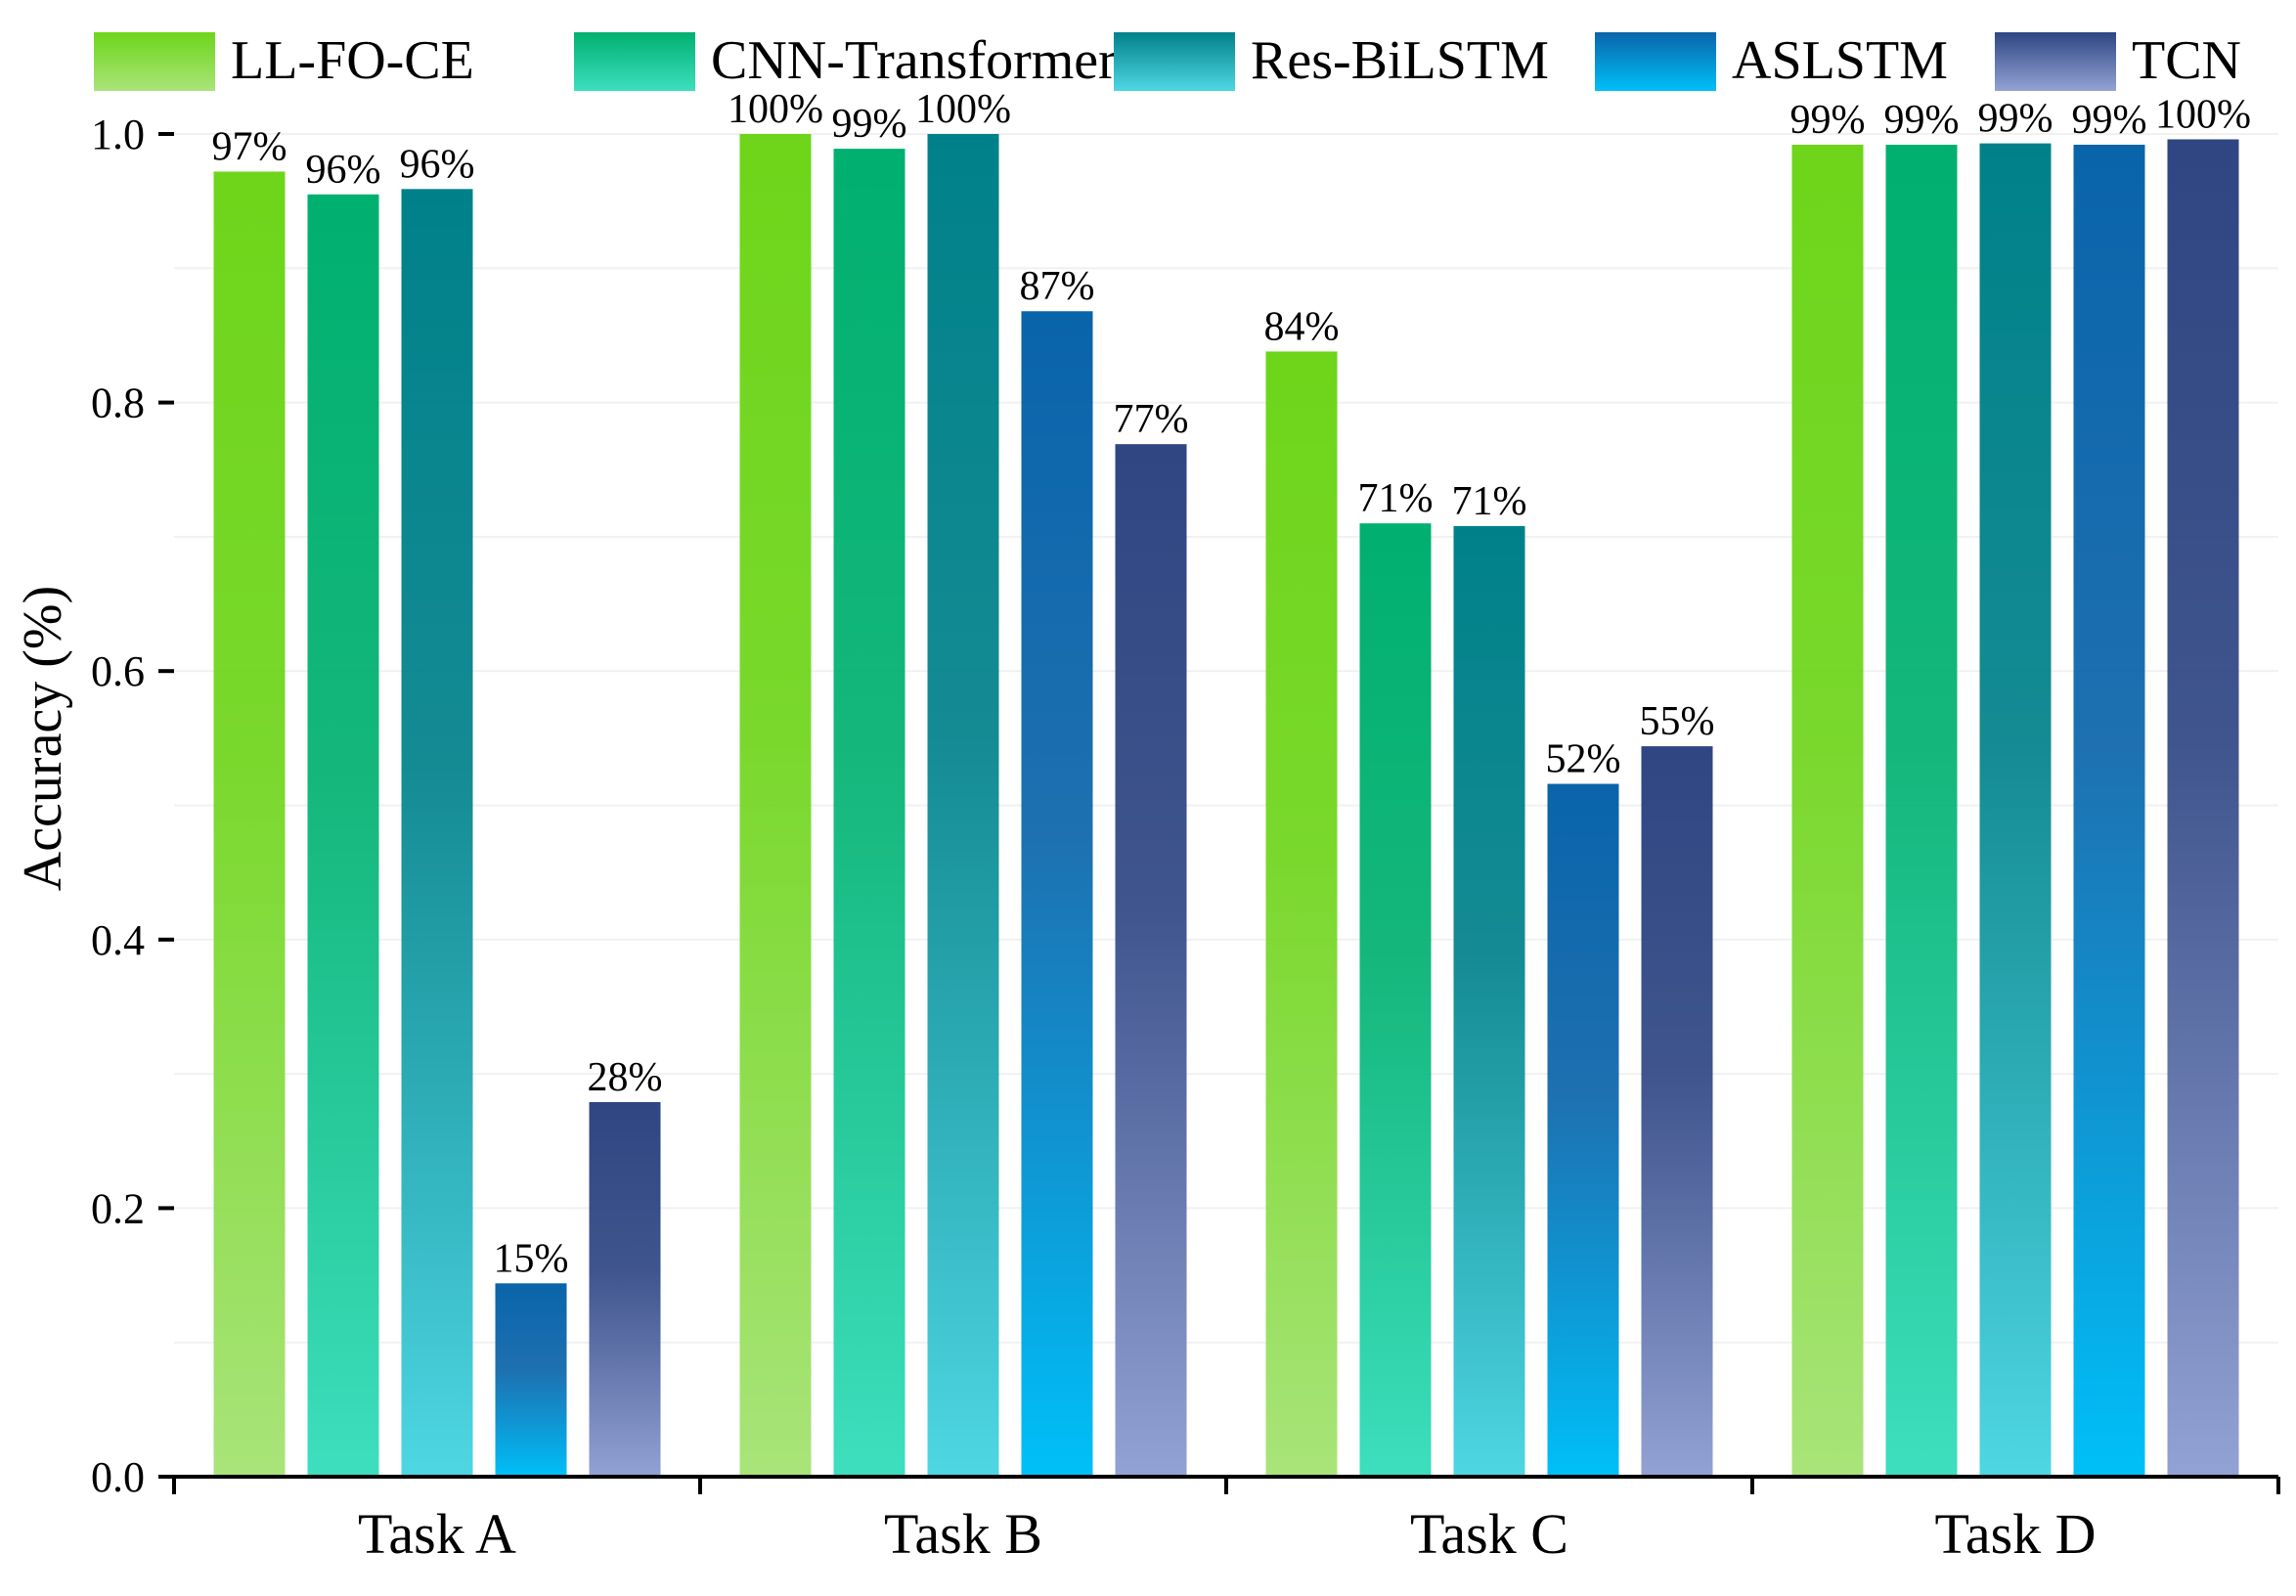 This screenshot has height=1596, width=2296. Describe the element at coordinates (1151, 961) in the screenshot. I see `bar-tcn-task-b` at that location.